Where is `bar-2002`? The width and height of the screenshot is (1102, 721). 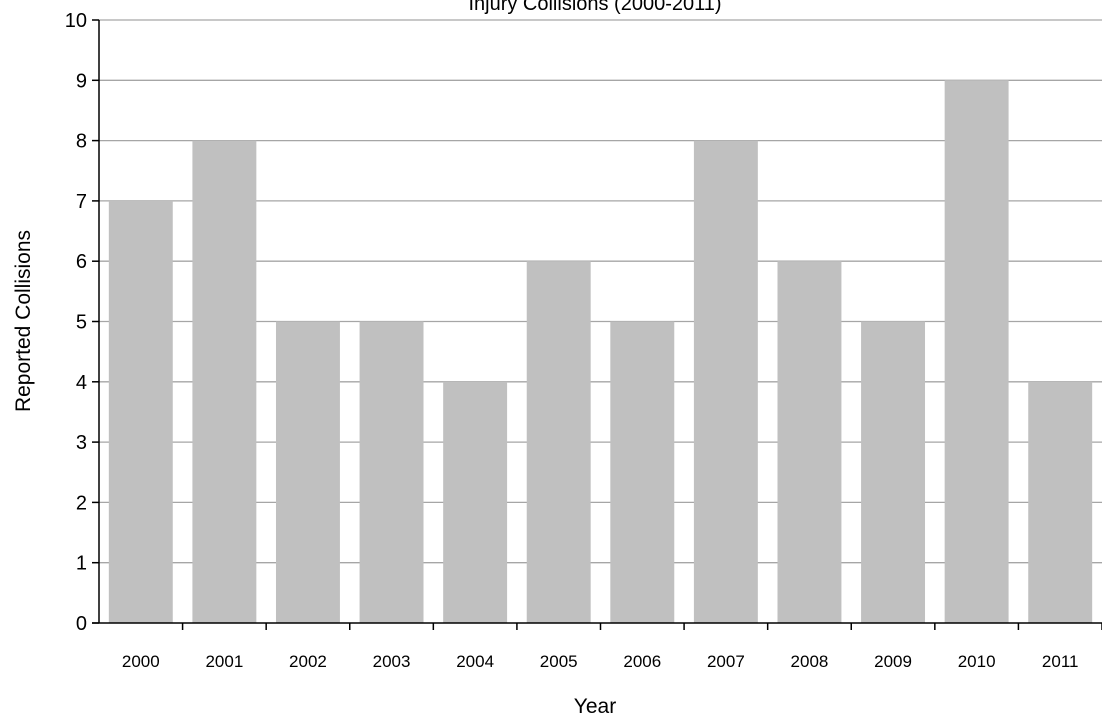 bar-2002 is located at coordinates (307, 472).